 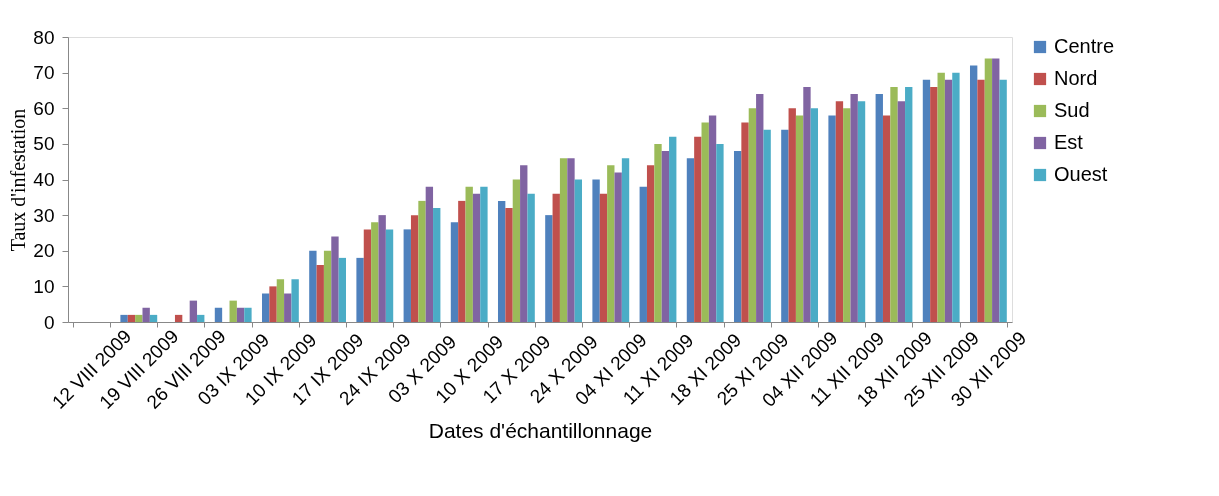 What do you see at coordinates (44, 286) in the screenshot?
I see `y-tick-label: 10` at bounding box center [44, 286].